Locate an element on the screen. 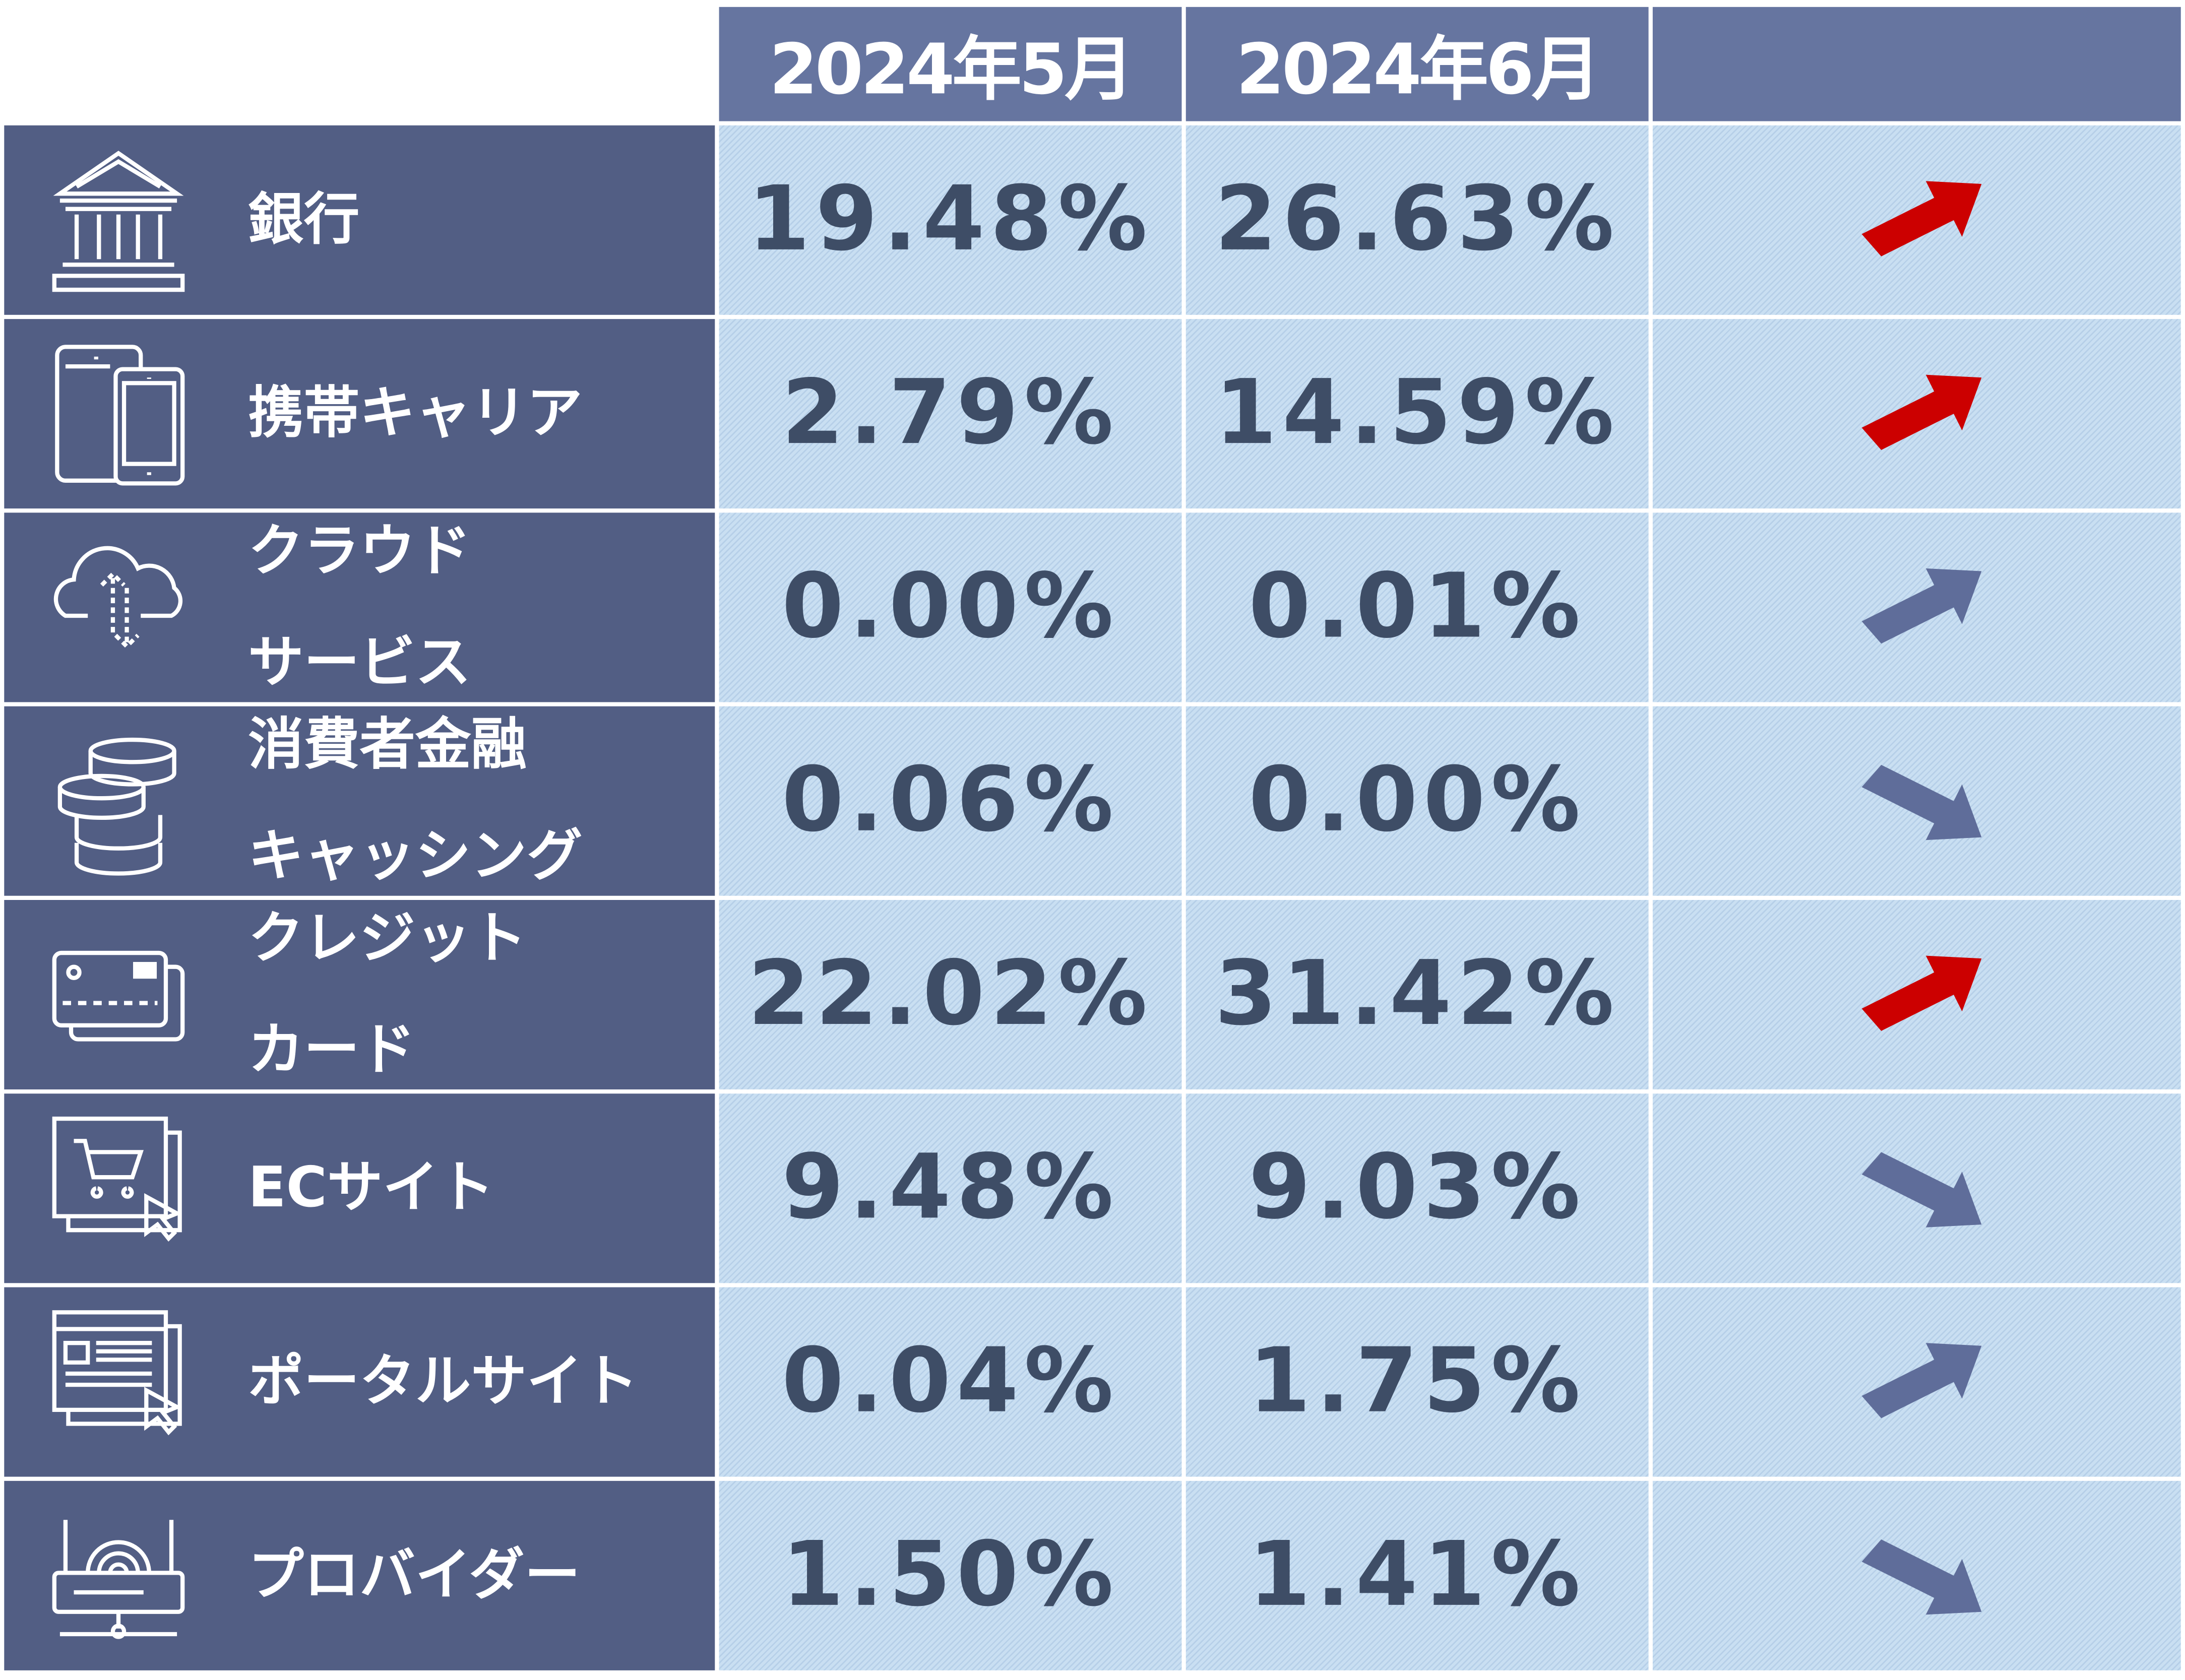 This screenshot has height=1680, width=2185. cloud-transfer-icon is located at coordinates (118, 598).